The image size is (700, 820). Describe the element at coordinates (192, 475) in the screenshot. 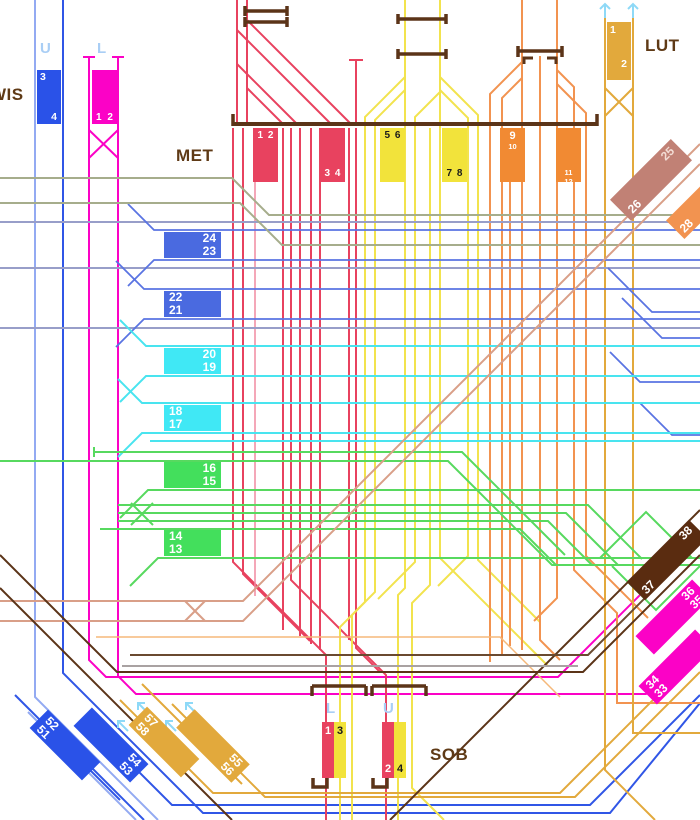

I see `platform-block-16-15: 16 15` at that location.